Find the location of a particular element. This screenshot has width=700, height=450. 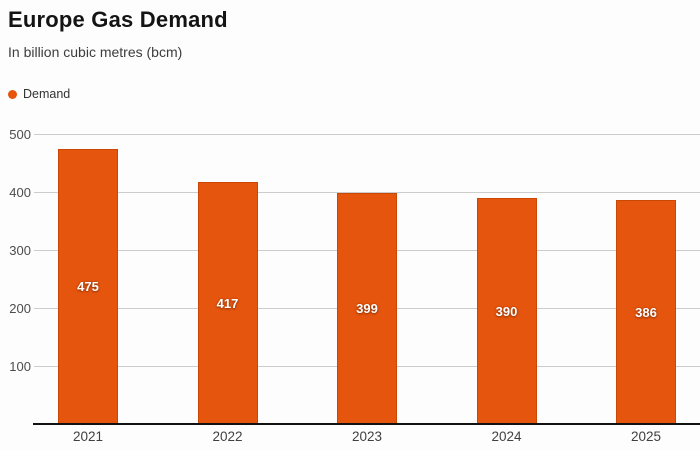

x-axis-line is located at coordinates (366, 424).